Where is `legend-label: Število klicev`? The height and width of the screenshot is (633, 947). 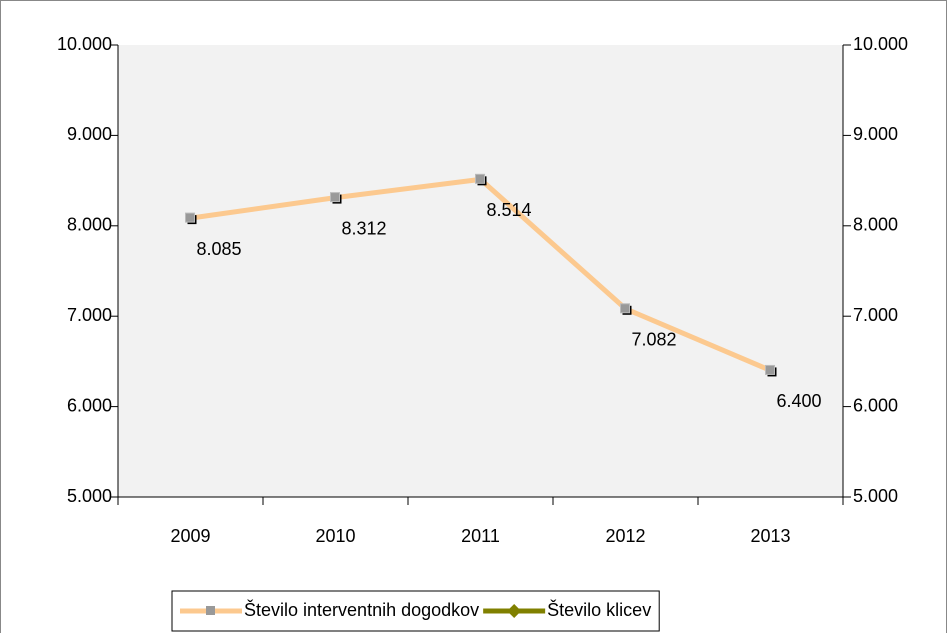
legend-label: Število klicev is located at coordinates (599, 609).